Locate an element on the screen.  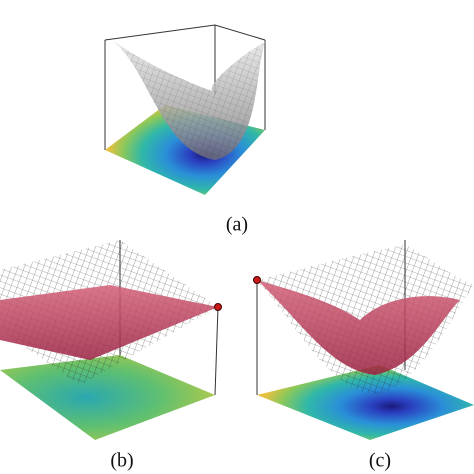
panel-label: (a) is located at coordinates (237, 225).